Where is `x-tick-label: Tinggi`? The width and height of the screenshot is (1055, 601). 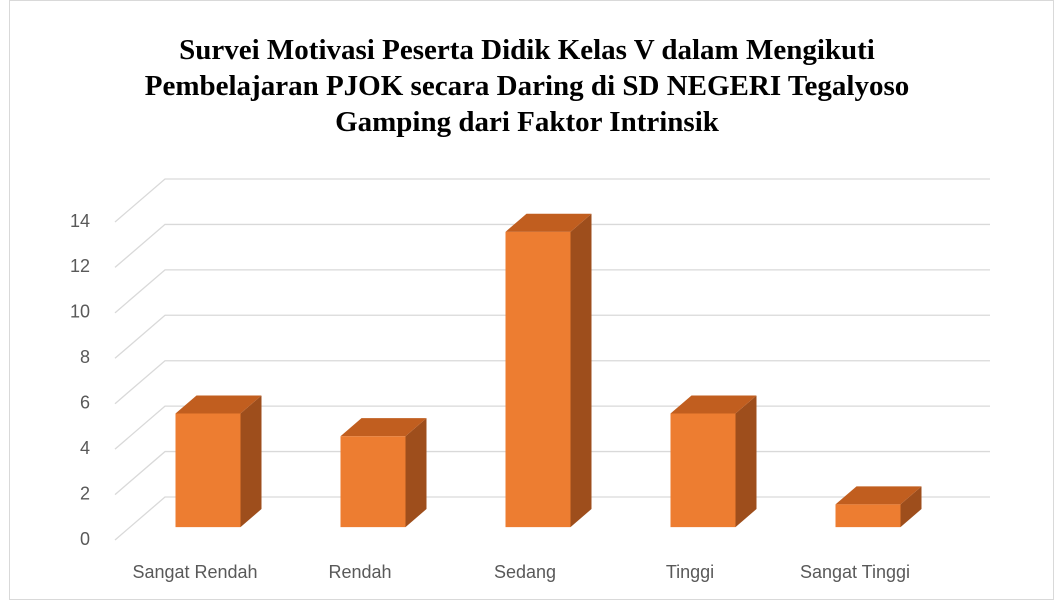
x-tick-label: Tinggi is located at coordinates (690, 572).